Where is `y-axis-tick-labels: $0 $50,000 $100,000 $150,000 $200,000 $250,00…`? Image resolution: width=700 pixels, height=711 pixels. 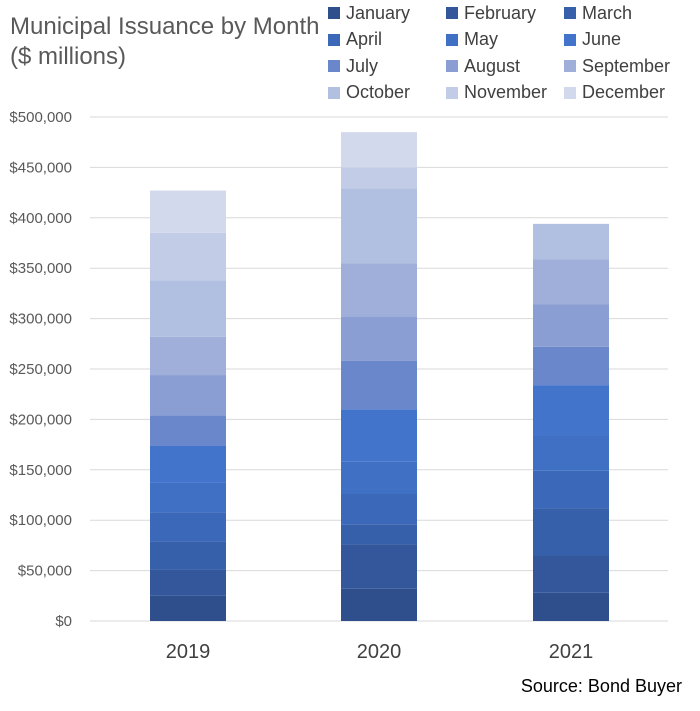 y-axis-tick-labels: $0 $50,000 $100,000 $150,000 $200,000 $250,00… is located at coordinates (40, 369).